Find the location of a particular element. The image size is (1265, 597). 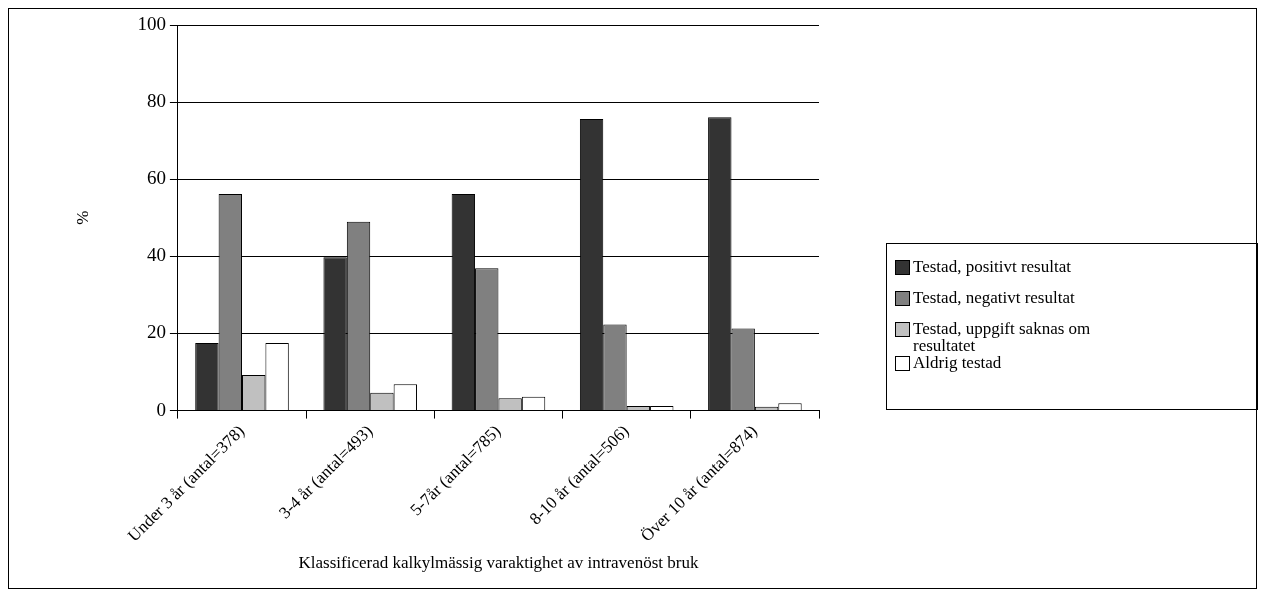

legend-label: Aldrig testad is located at coordinates (958, 362).